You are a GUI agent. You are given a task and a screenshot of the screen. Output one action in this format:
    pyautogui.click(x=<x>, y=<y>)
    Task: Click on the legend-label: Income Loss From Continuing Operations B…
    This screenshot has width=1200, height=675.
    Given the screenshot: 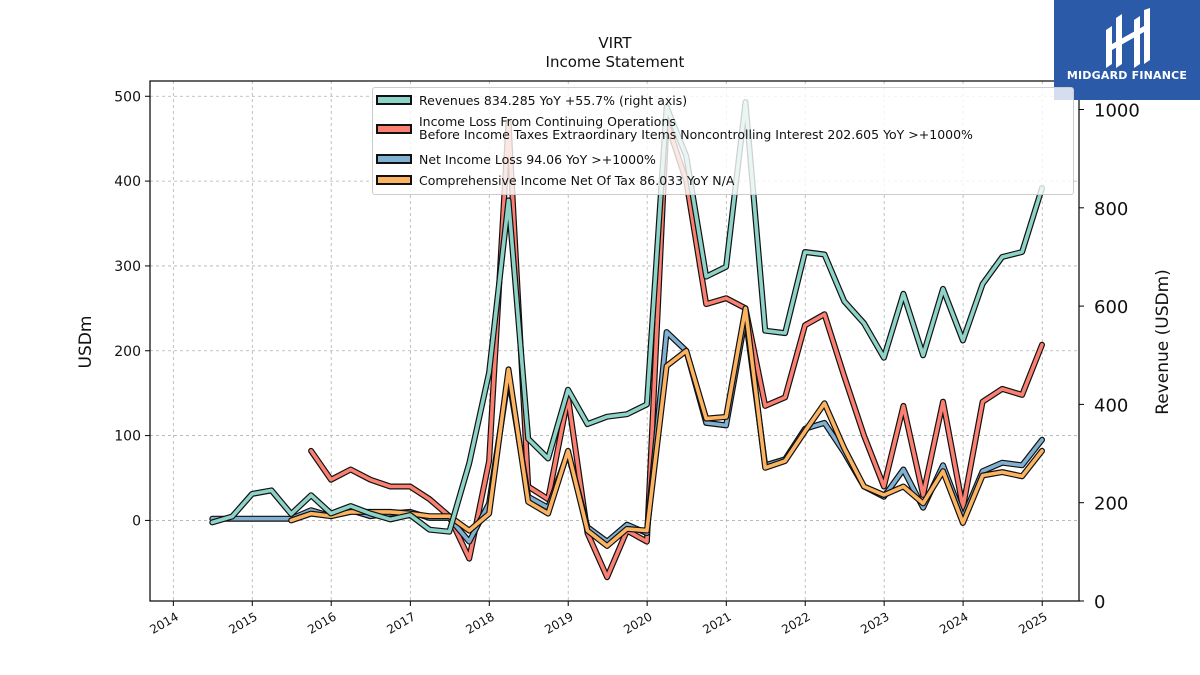 What is the action you would take?
    pyautogui.click(x=696, y=128)
    